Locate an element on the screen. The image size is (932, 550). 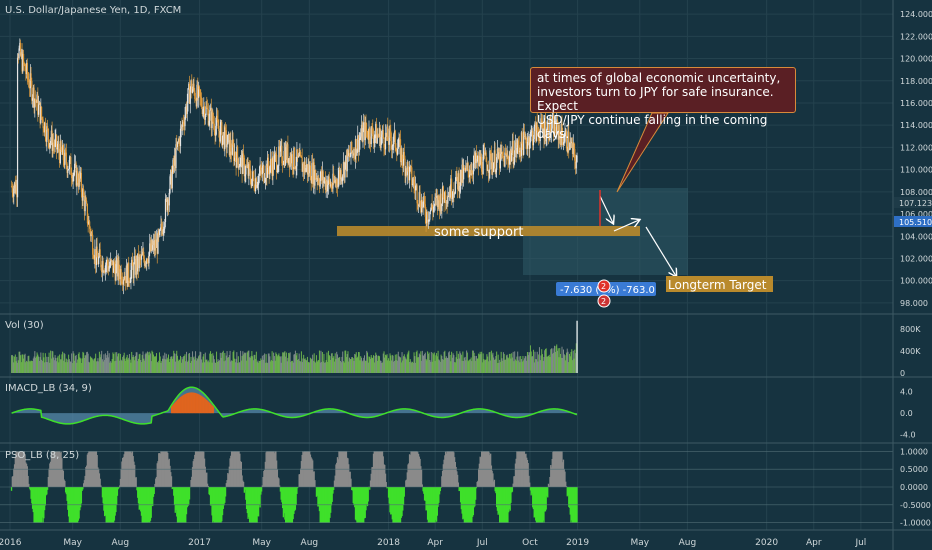
support-zone is located at coordinates (488, 231).